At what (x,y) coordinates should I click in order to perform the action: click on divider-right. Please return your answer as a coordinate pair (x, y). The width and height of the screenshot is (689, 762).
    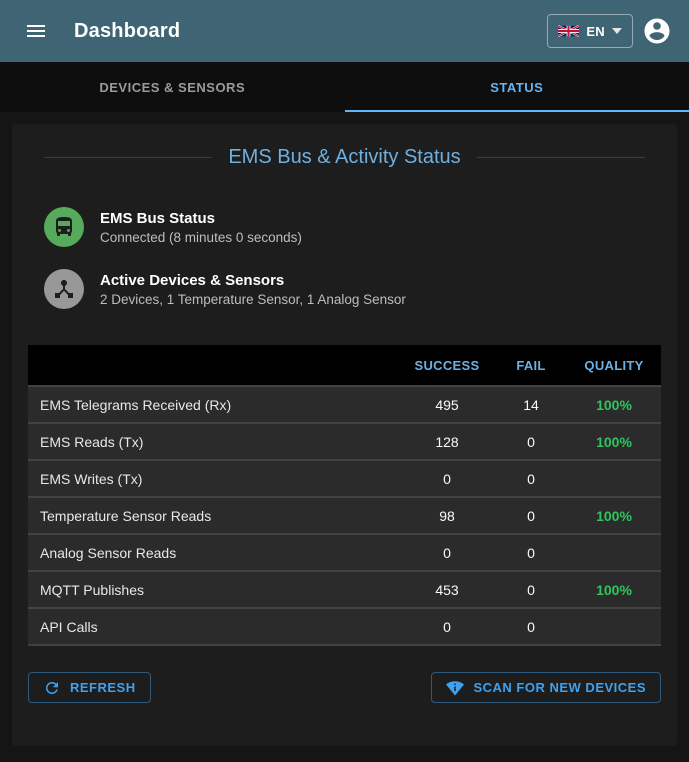
    Looking at the image, I should click on (560, 157).